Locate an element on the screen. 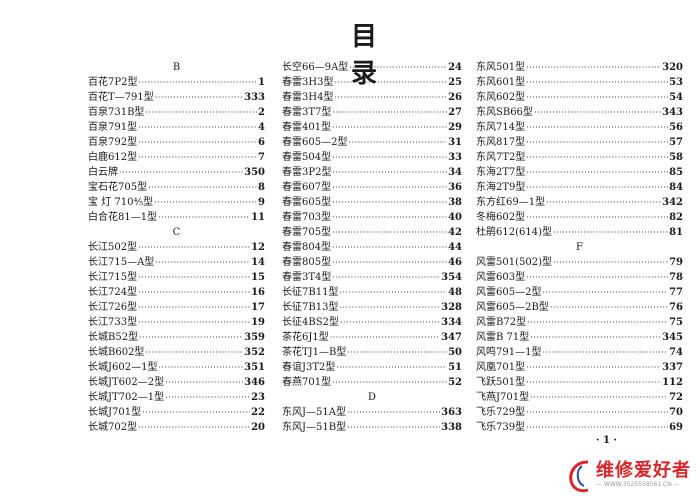  entry-title: 长城J701型 is located at coordinates (115, 412).